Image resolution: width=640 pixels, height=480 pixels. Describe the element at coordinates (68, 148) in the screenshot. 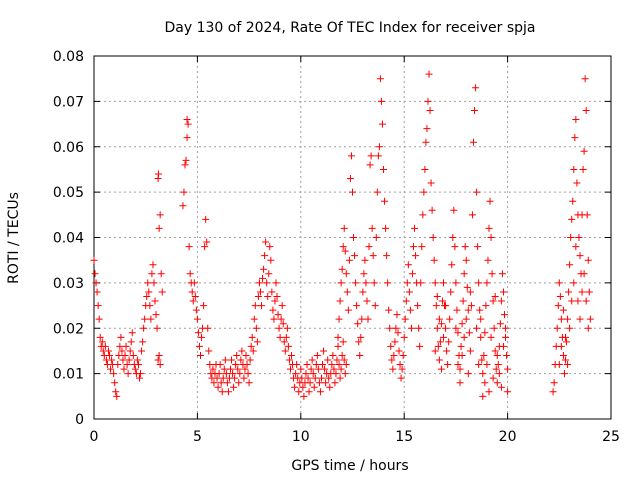

I see `y-tick-label: 0.06` at that location.